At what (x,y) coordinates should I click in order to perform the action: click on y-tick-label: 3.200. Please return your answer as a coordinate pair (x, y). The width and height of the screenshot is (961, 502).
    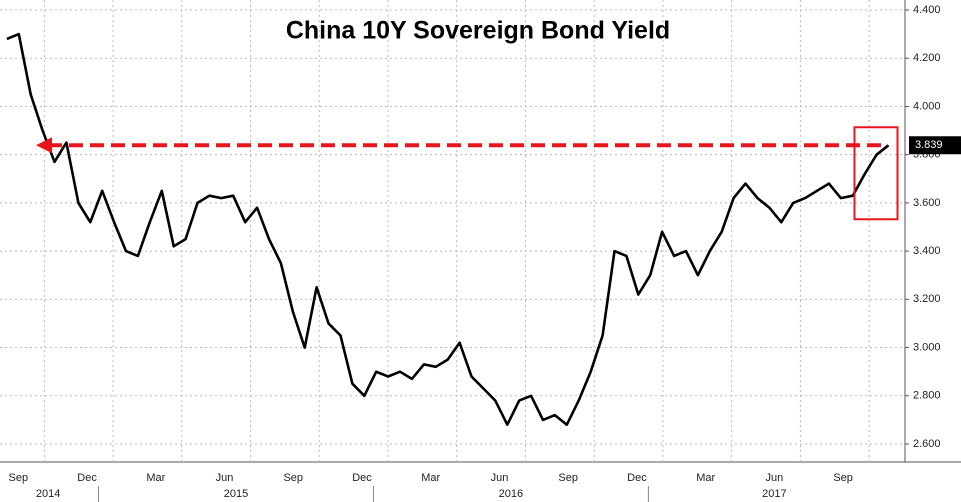
    Looking at the image, I should click on (927, 299).